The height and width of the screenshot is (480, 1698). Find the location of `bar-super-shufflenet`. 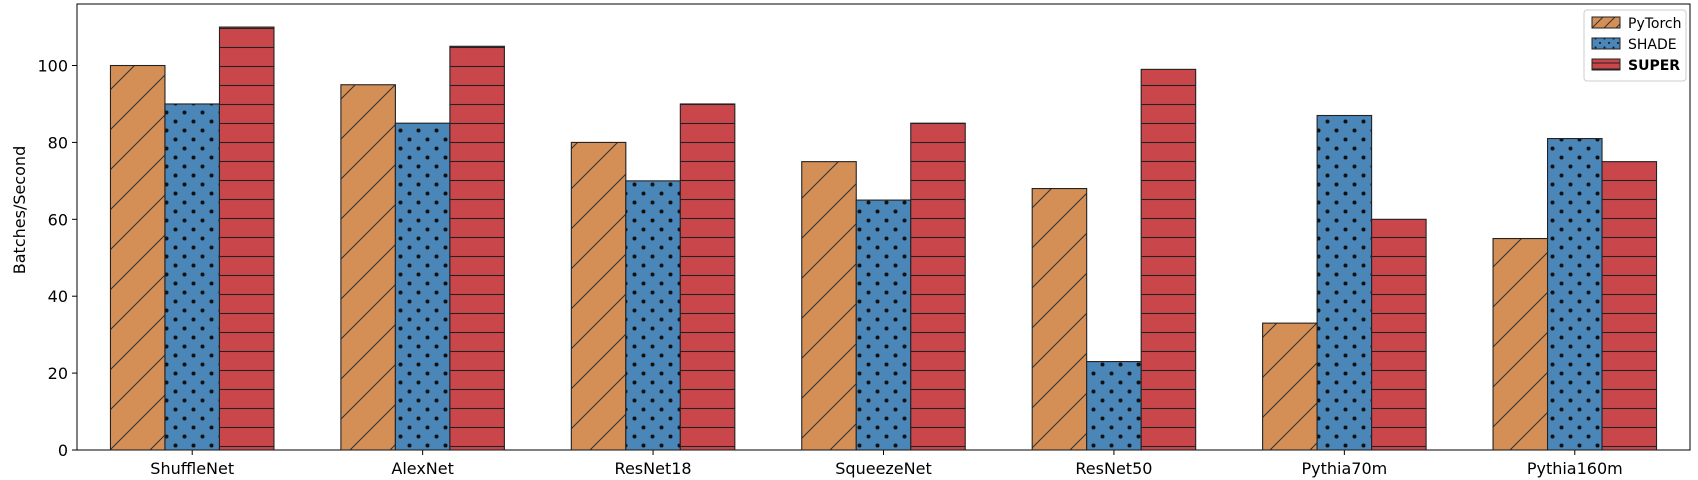

bar-super-shufflenet is located at coordinates (246, 238).